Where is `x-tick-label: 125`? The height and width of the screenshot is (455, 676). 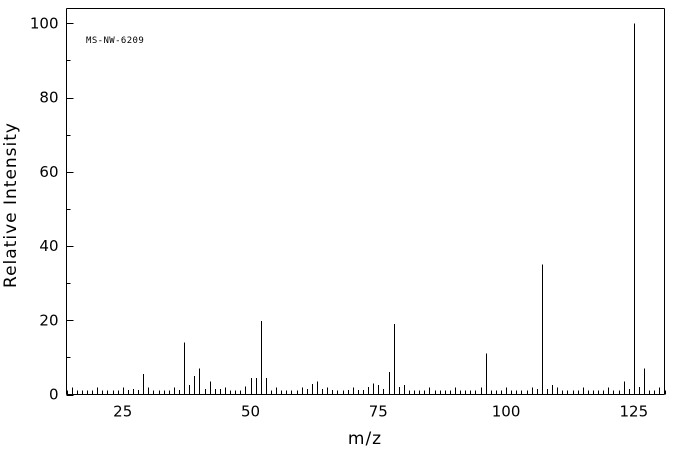
x-tick-label: 125 is located at coordinates (634, 412).